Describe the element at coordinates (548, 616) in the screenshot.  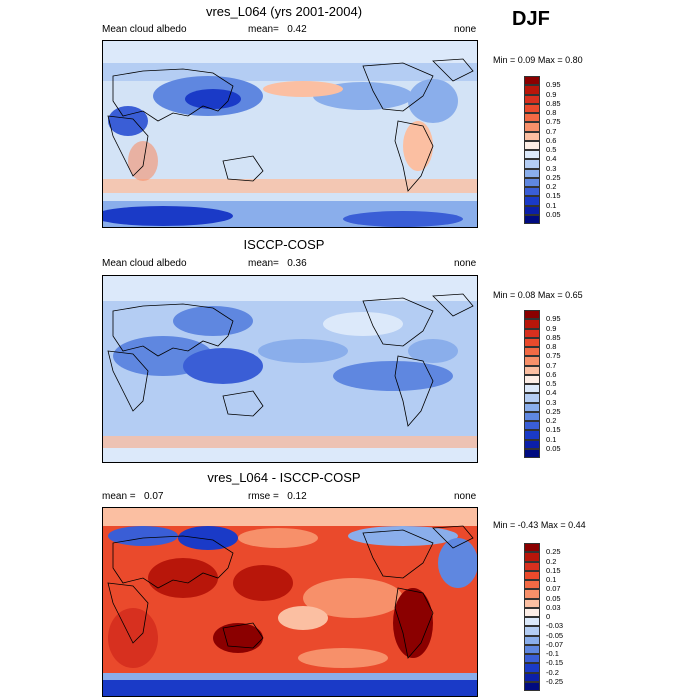
I see `colorbar-label: 0` at that location.